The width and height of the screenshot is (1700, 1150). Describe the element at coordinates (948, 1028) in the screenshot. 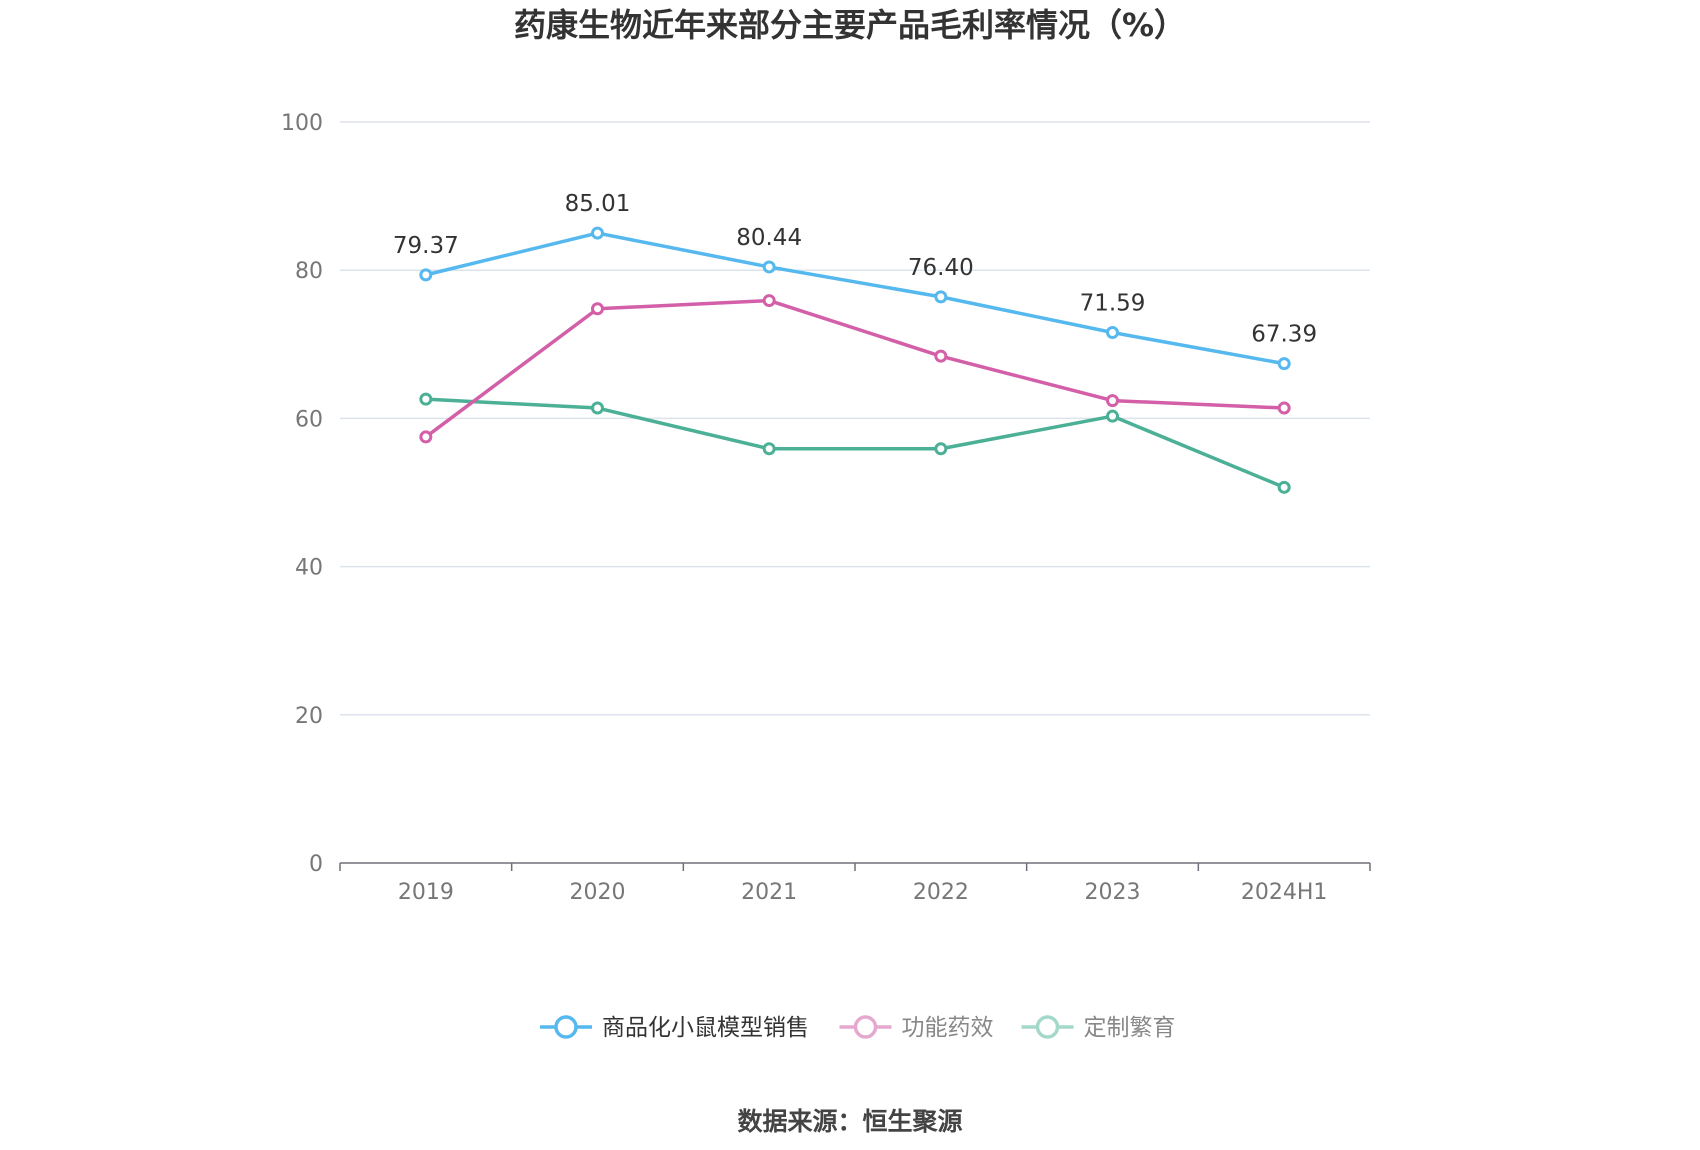

I see `legend-label: 功能药效` at that location.